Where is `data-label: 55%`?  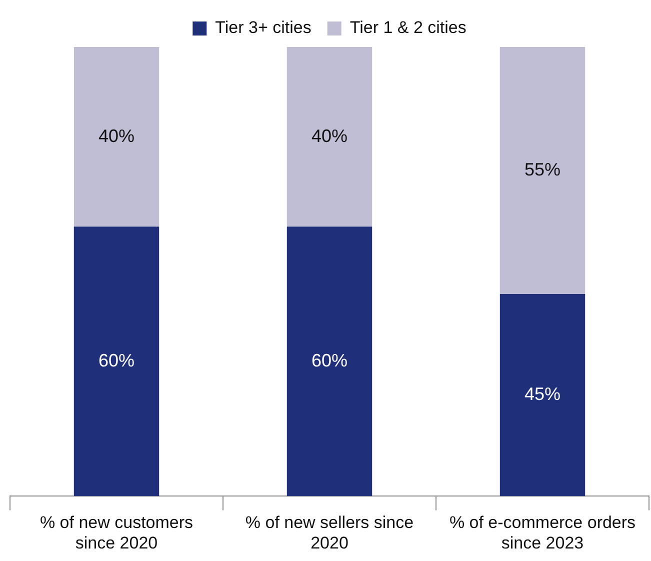
data-label: 55% is located at coordinates (542, 170).